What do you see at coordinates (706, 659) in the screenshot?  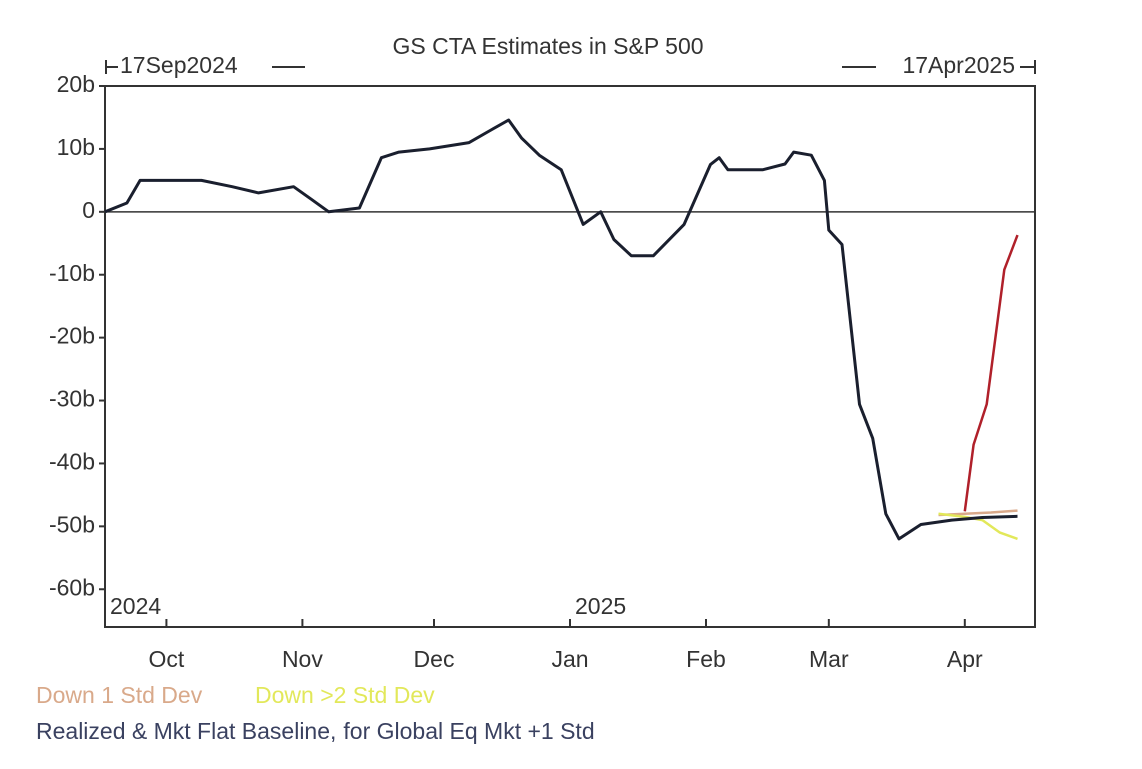 I see `x-tick-label: Feb` at bounding box center [706, 659].